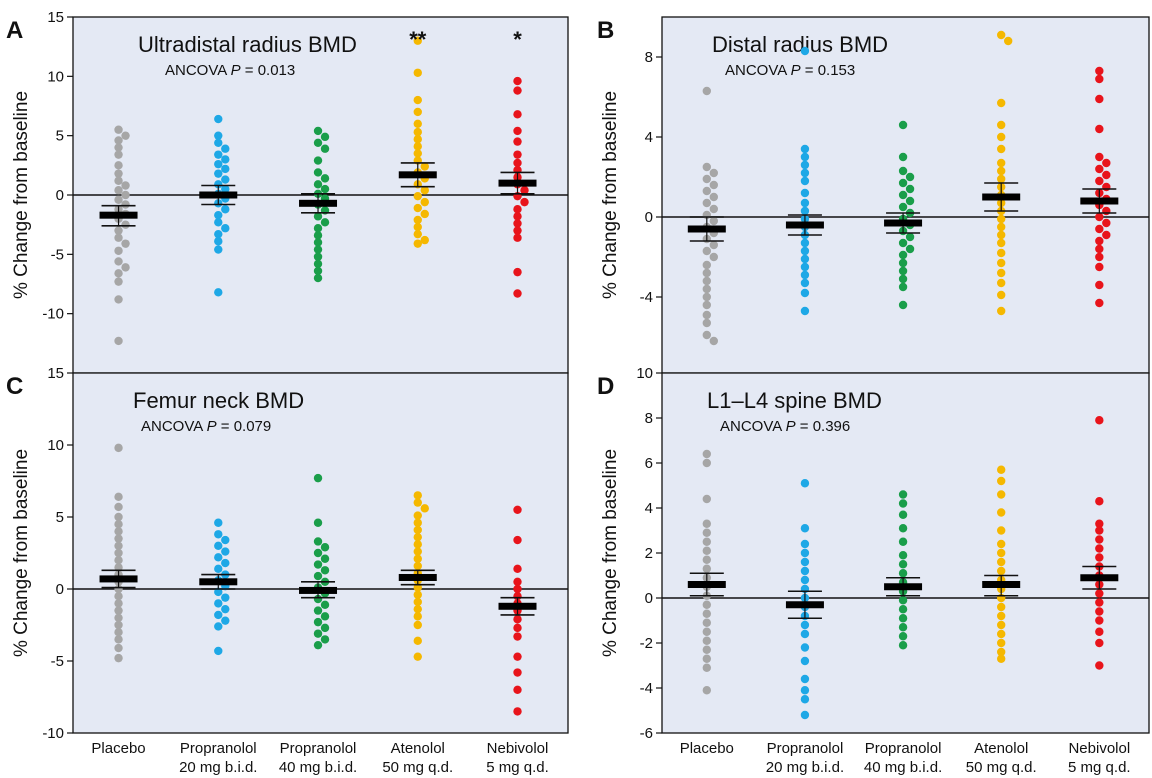 The width and height of the screenshot is (1152, 778). Describe the element at coordinates (174, 426) in the screenshot. I see `ancova-label: ANCOVA` at that location.